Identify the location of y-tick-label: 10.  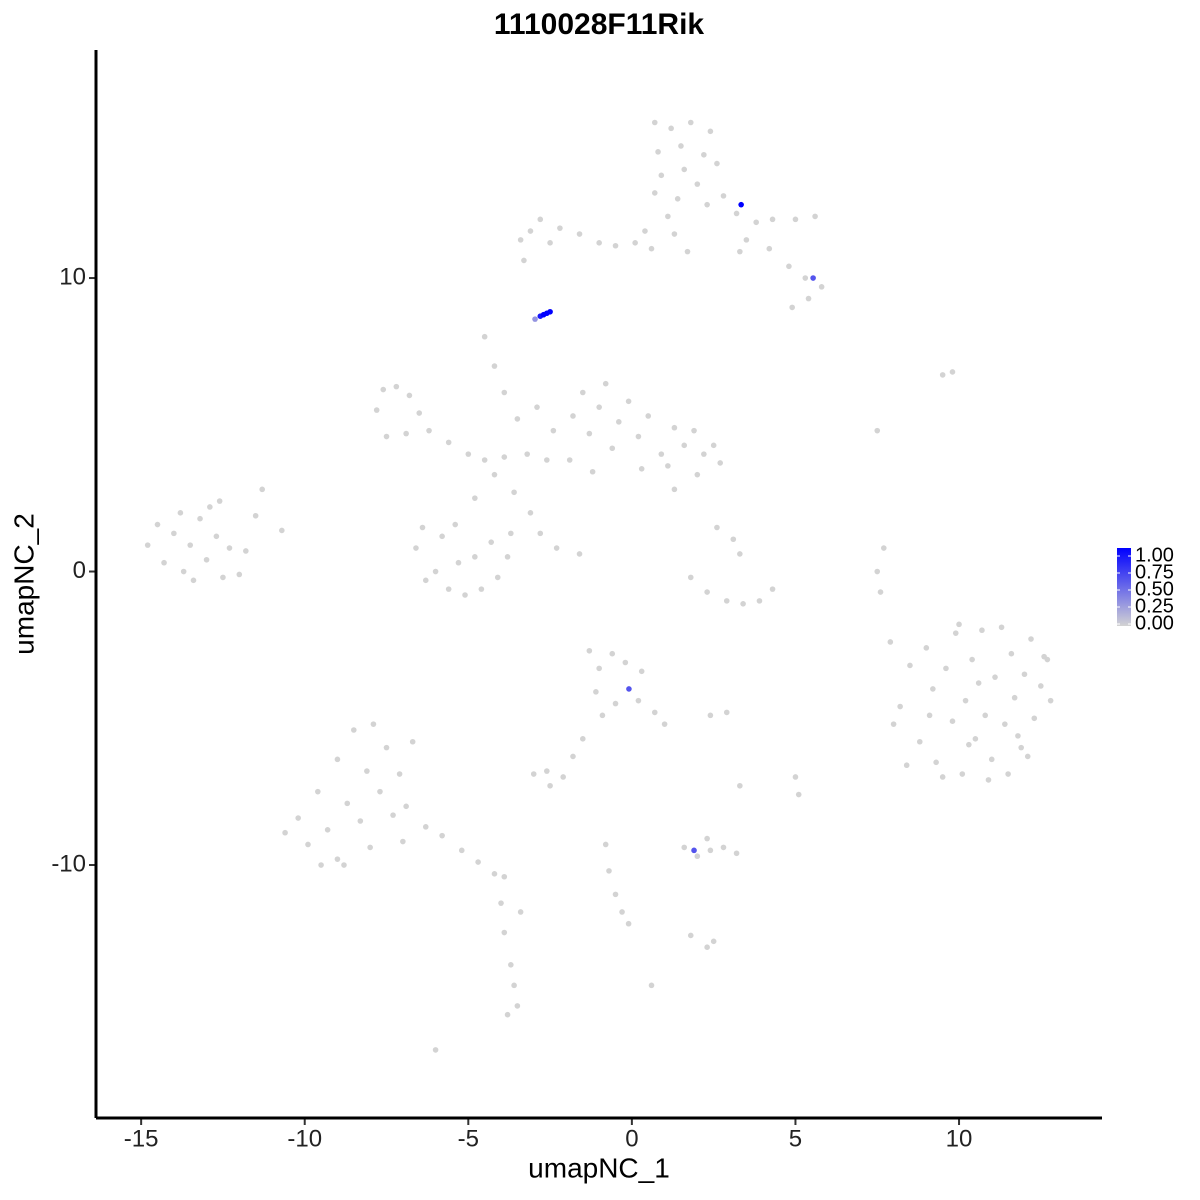
(72, 276).